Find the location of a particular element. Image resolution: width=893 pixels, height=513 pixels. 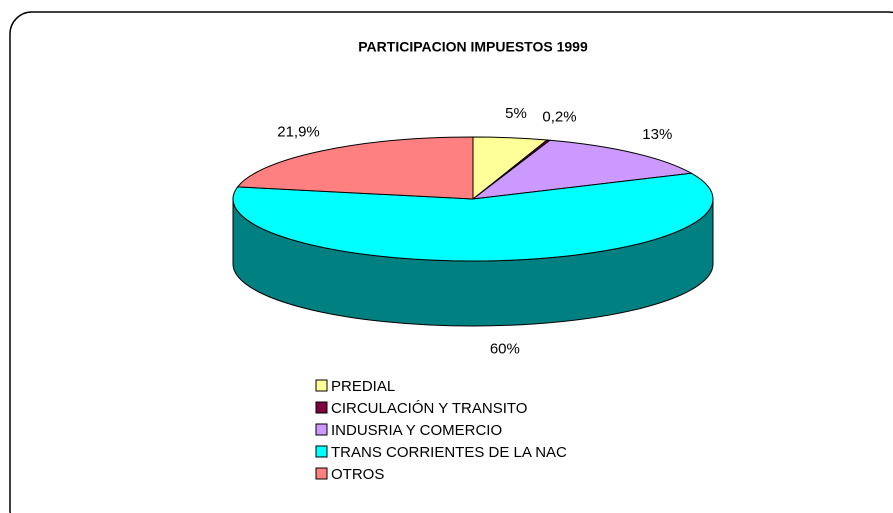

data-label: 5% is located at coordinates (516, 113).